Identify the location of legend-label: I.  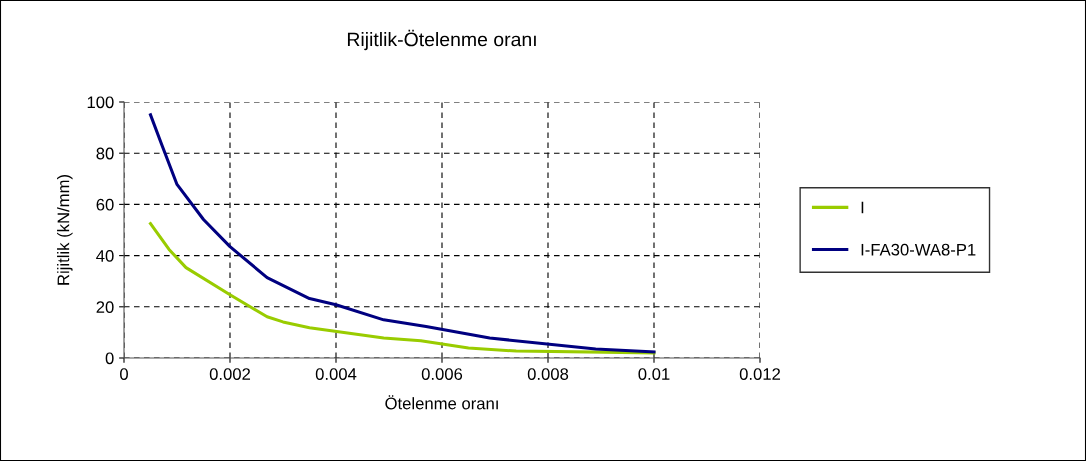
(862, 207).